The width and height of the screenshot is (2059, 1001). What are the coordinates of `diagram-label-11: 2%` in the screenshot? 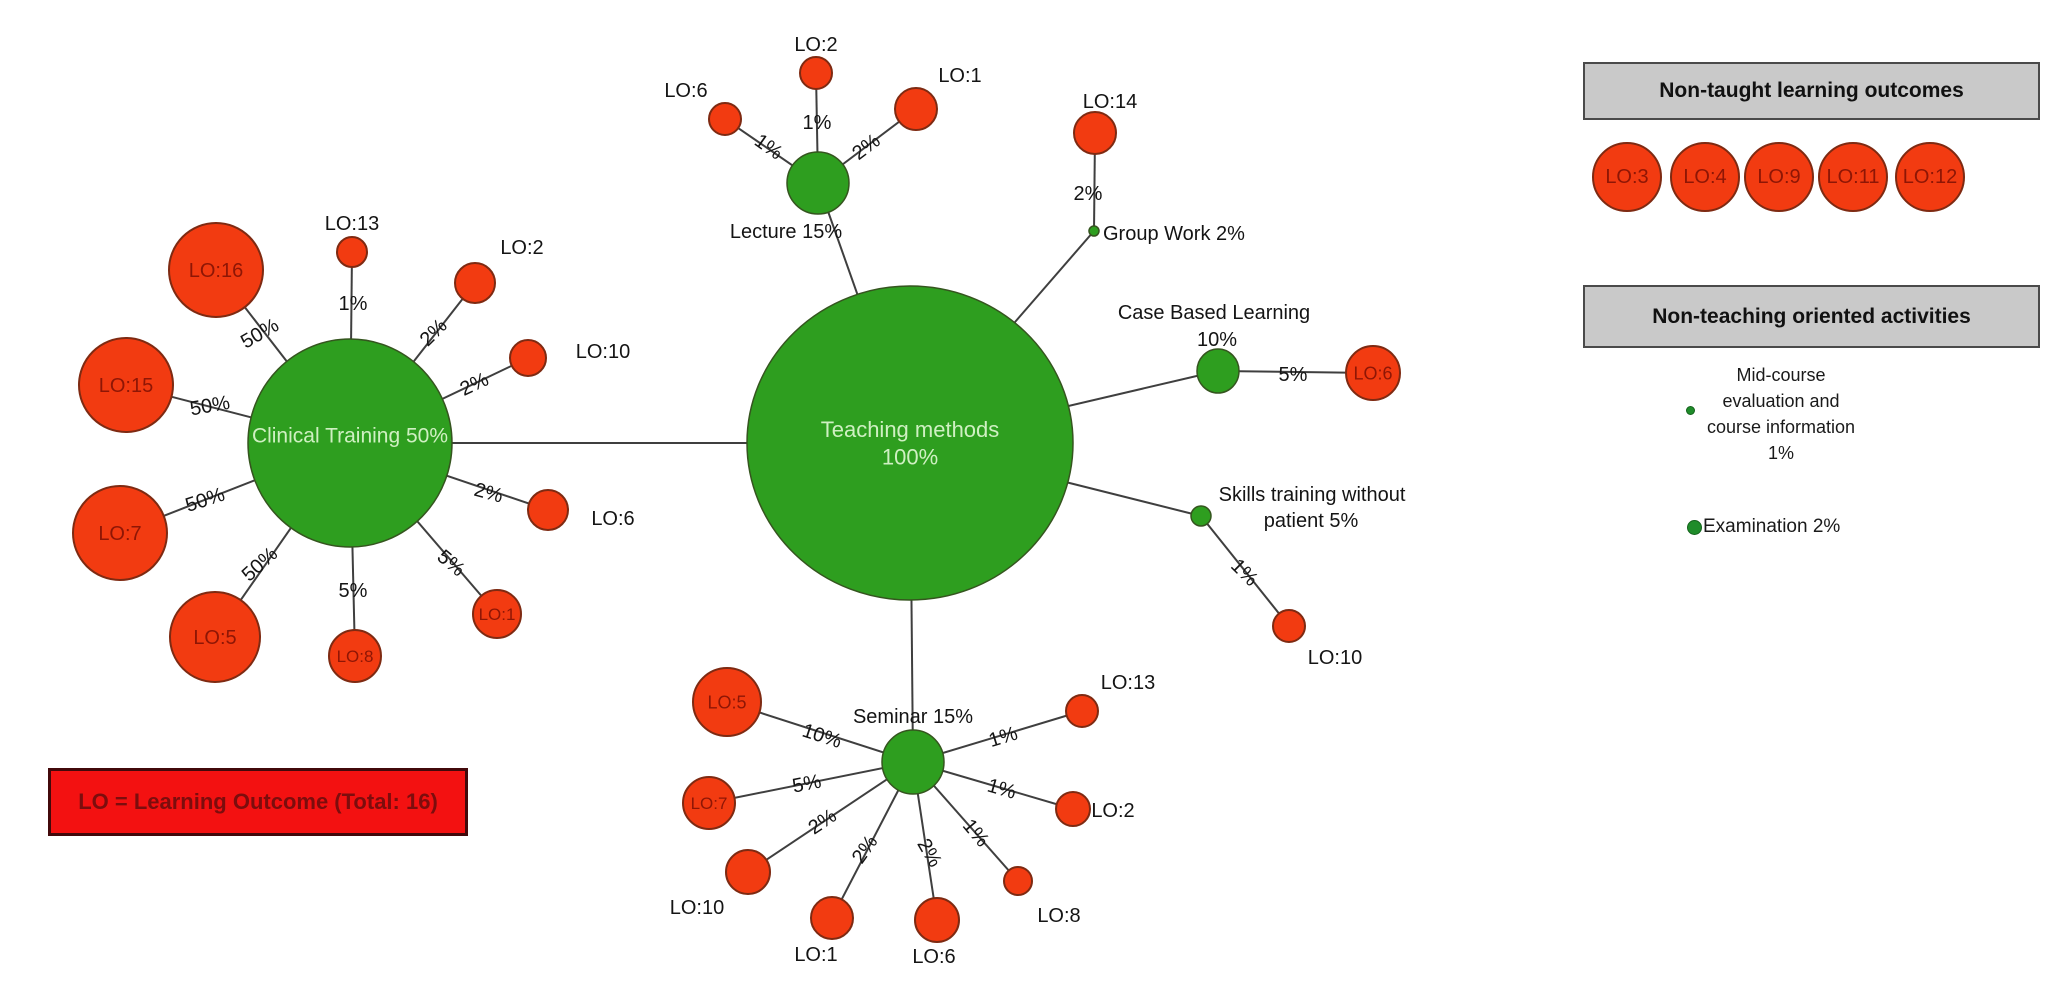 It's located at (489, 493).